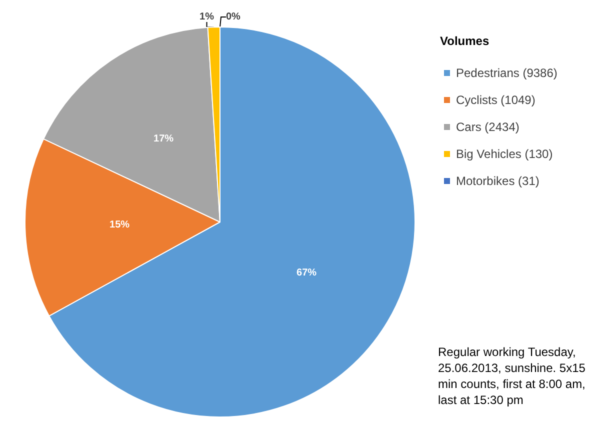 The height and width of the screenshot is (425, 596). What do you see at coordinates (207, 17) in the screenshot?
I see `data-label: 1%` at bounding box center [207, 17].